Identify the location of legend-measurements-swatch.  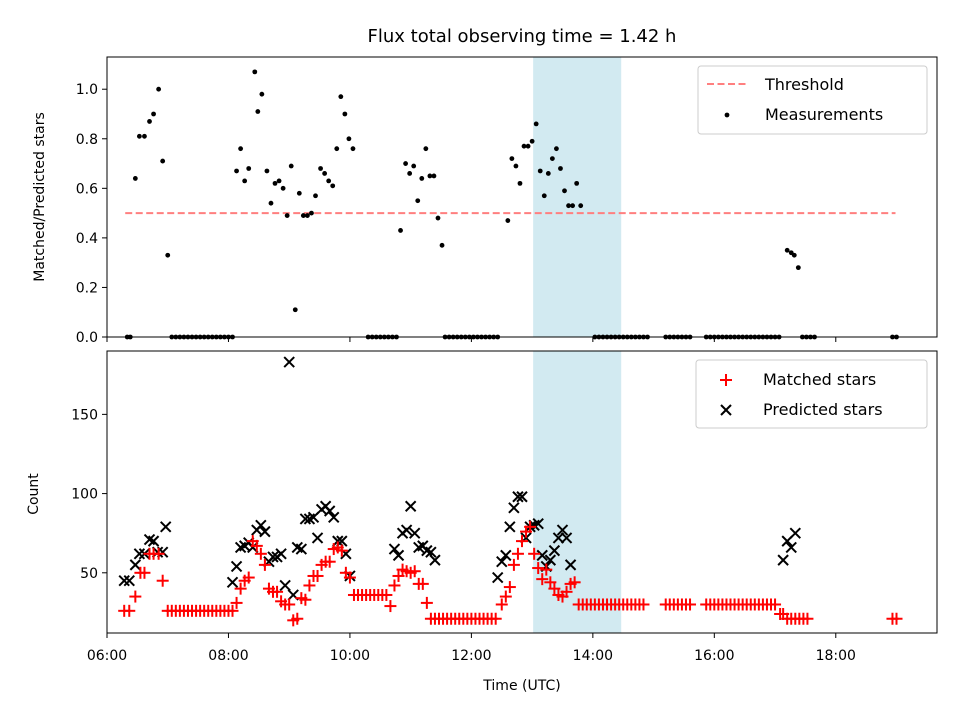
(727, 115).